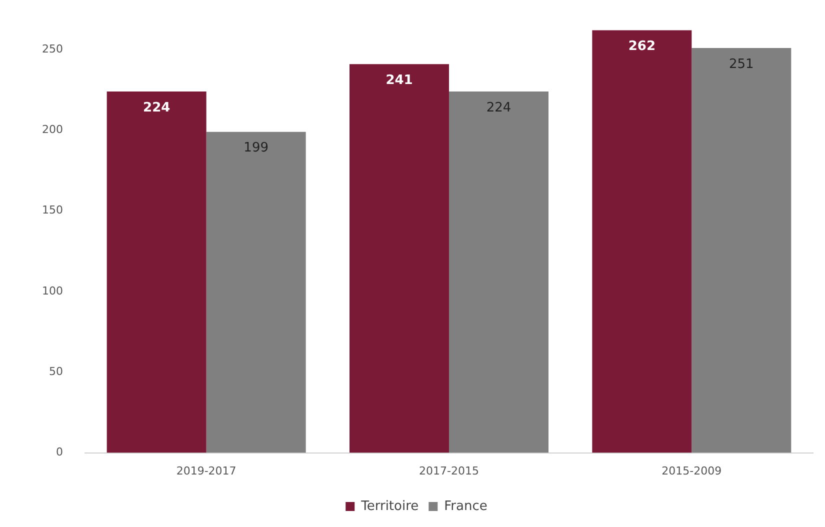 This screenshot has height=527, width=825. What do you see at coordinates (52, 291) in the screenshot?
I see `y-tick-label: 100` at bounding box center [52, 291].